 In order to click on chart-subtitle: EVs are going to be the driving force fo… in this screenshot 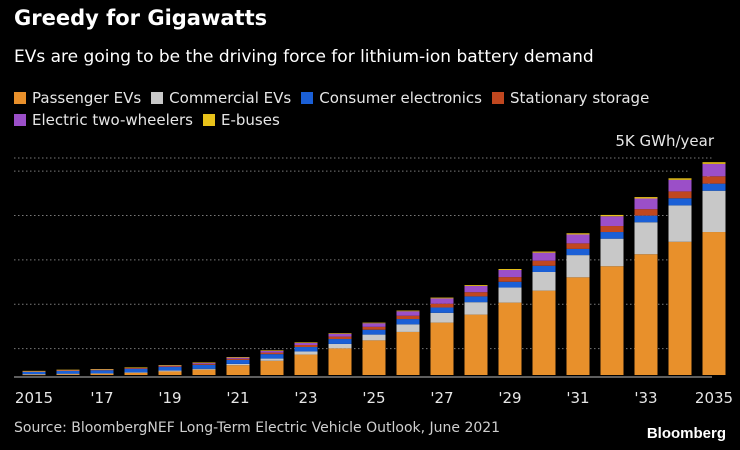, I will do `click(304, 57)`.